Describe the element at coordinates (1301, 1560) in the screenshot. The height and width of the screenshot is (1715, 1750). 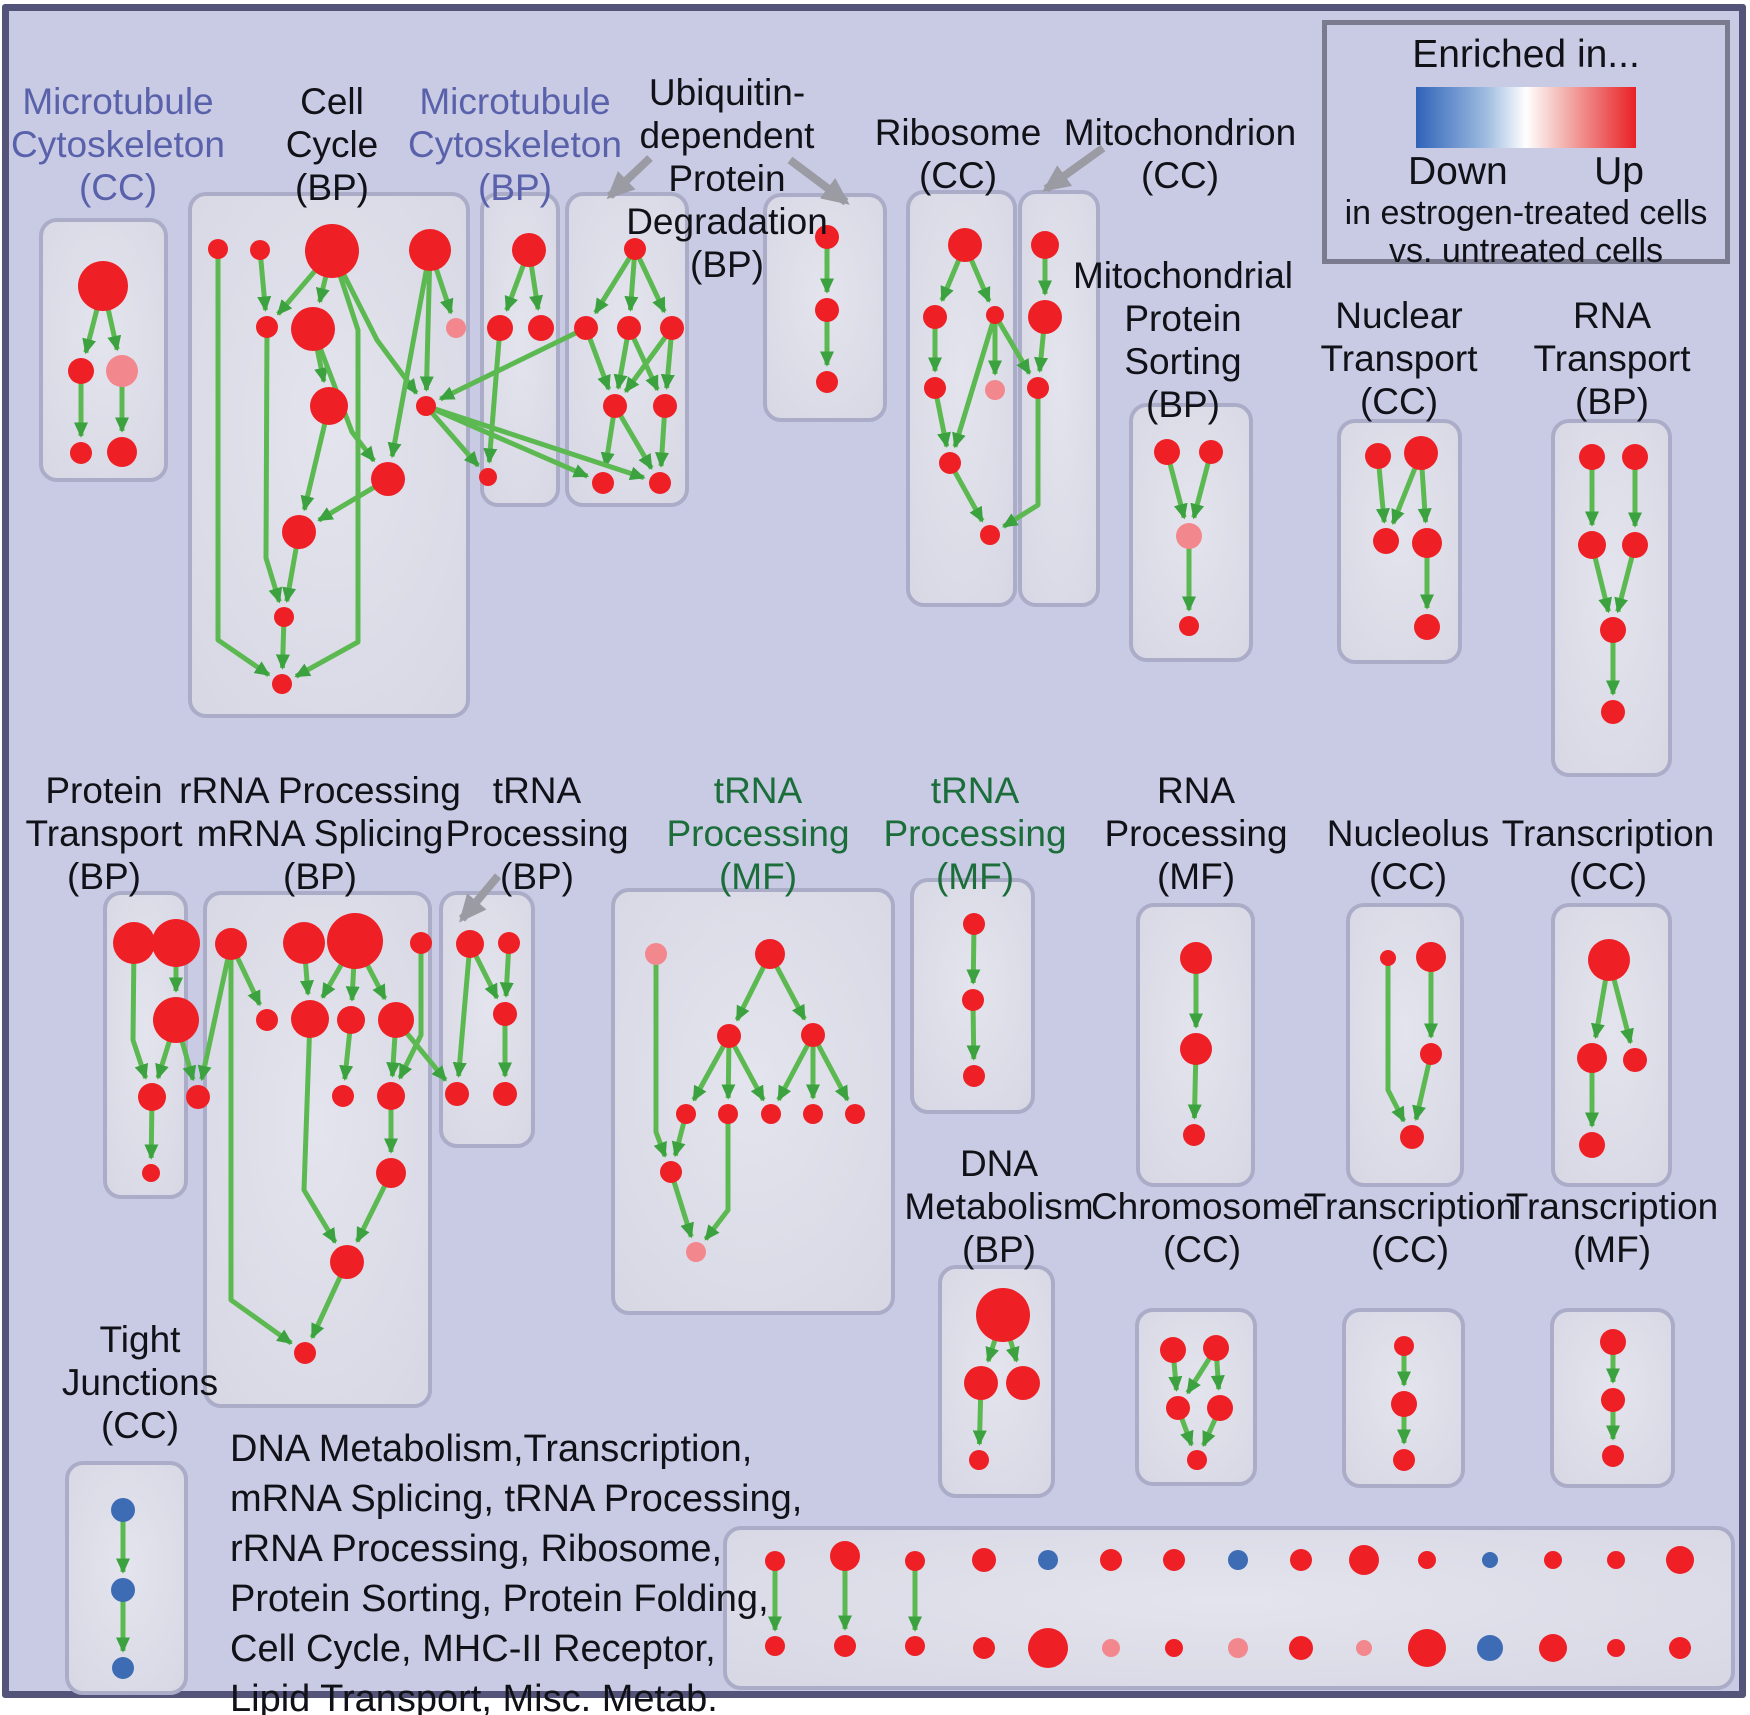
I see `node-summary-o9` at that location.